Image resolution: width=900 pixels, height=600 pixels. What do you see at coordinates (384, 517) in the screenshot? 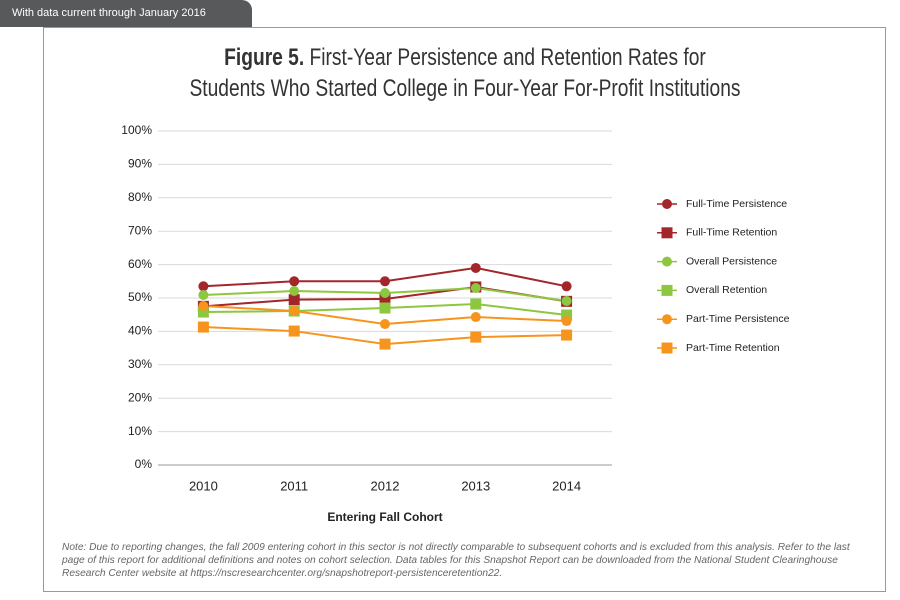
I see `x-axis-label: Entering Fall Cohort` at bounding box center [384, 517].